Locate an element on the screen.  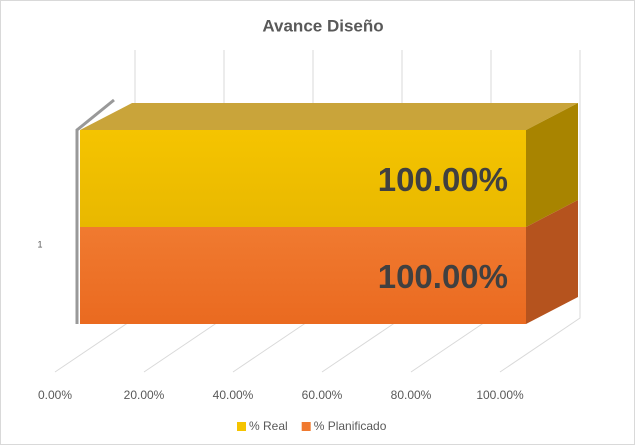
x-tick-label: 40.00% is located at coordinates (233, 395).